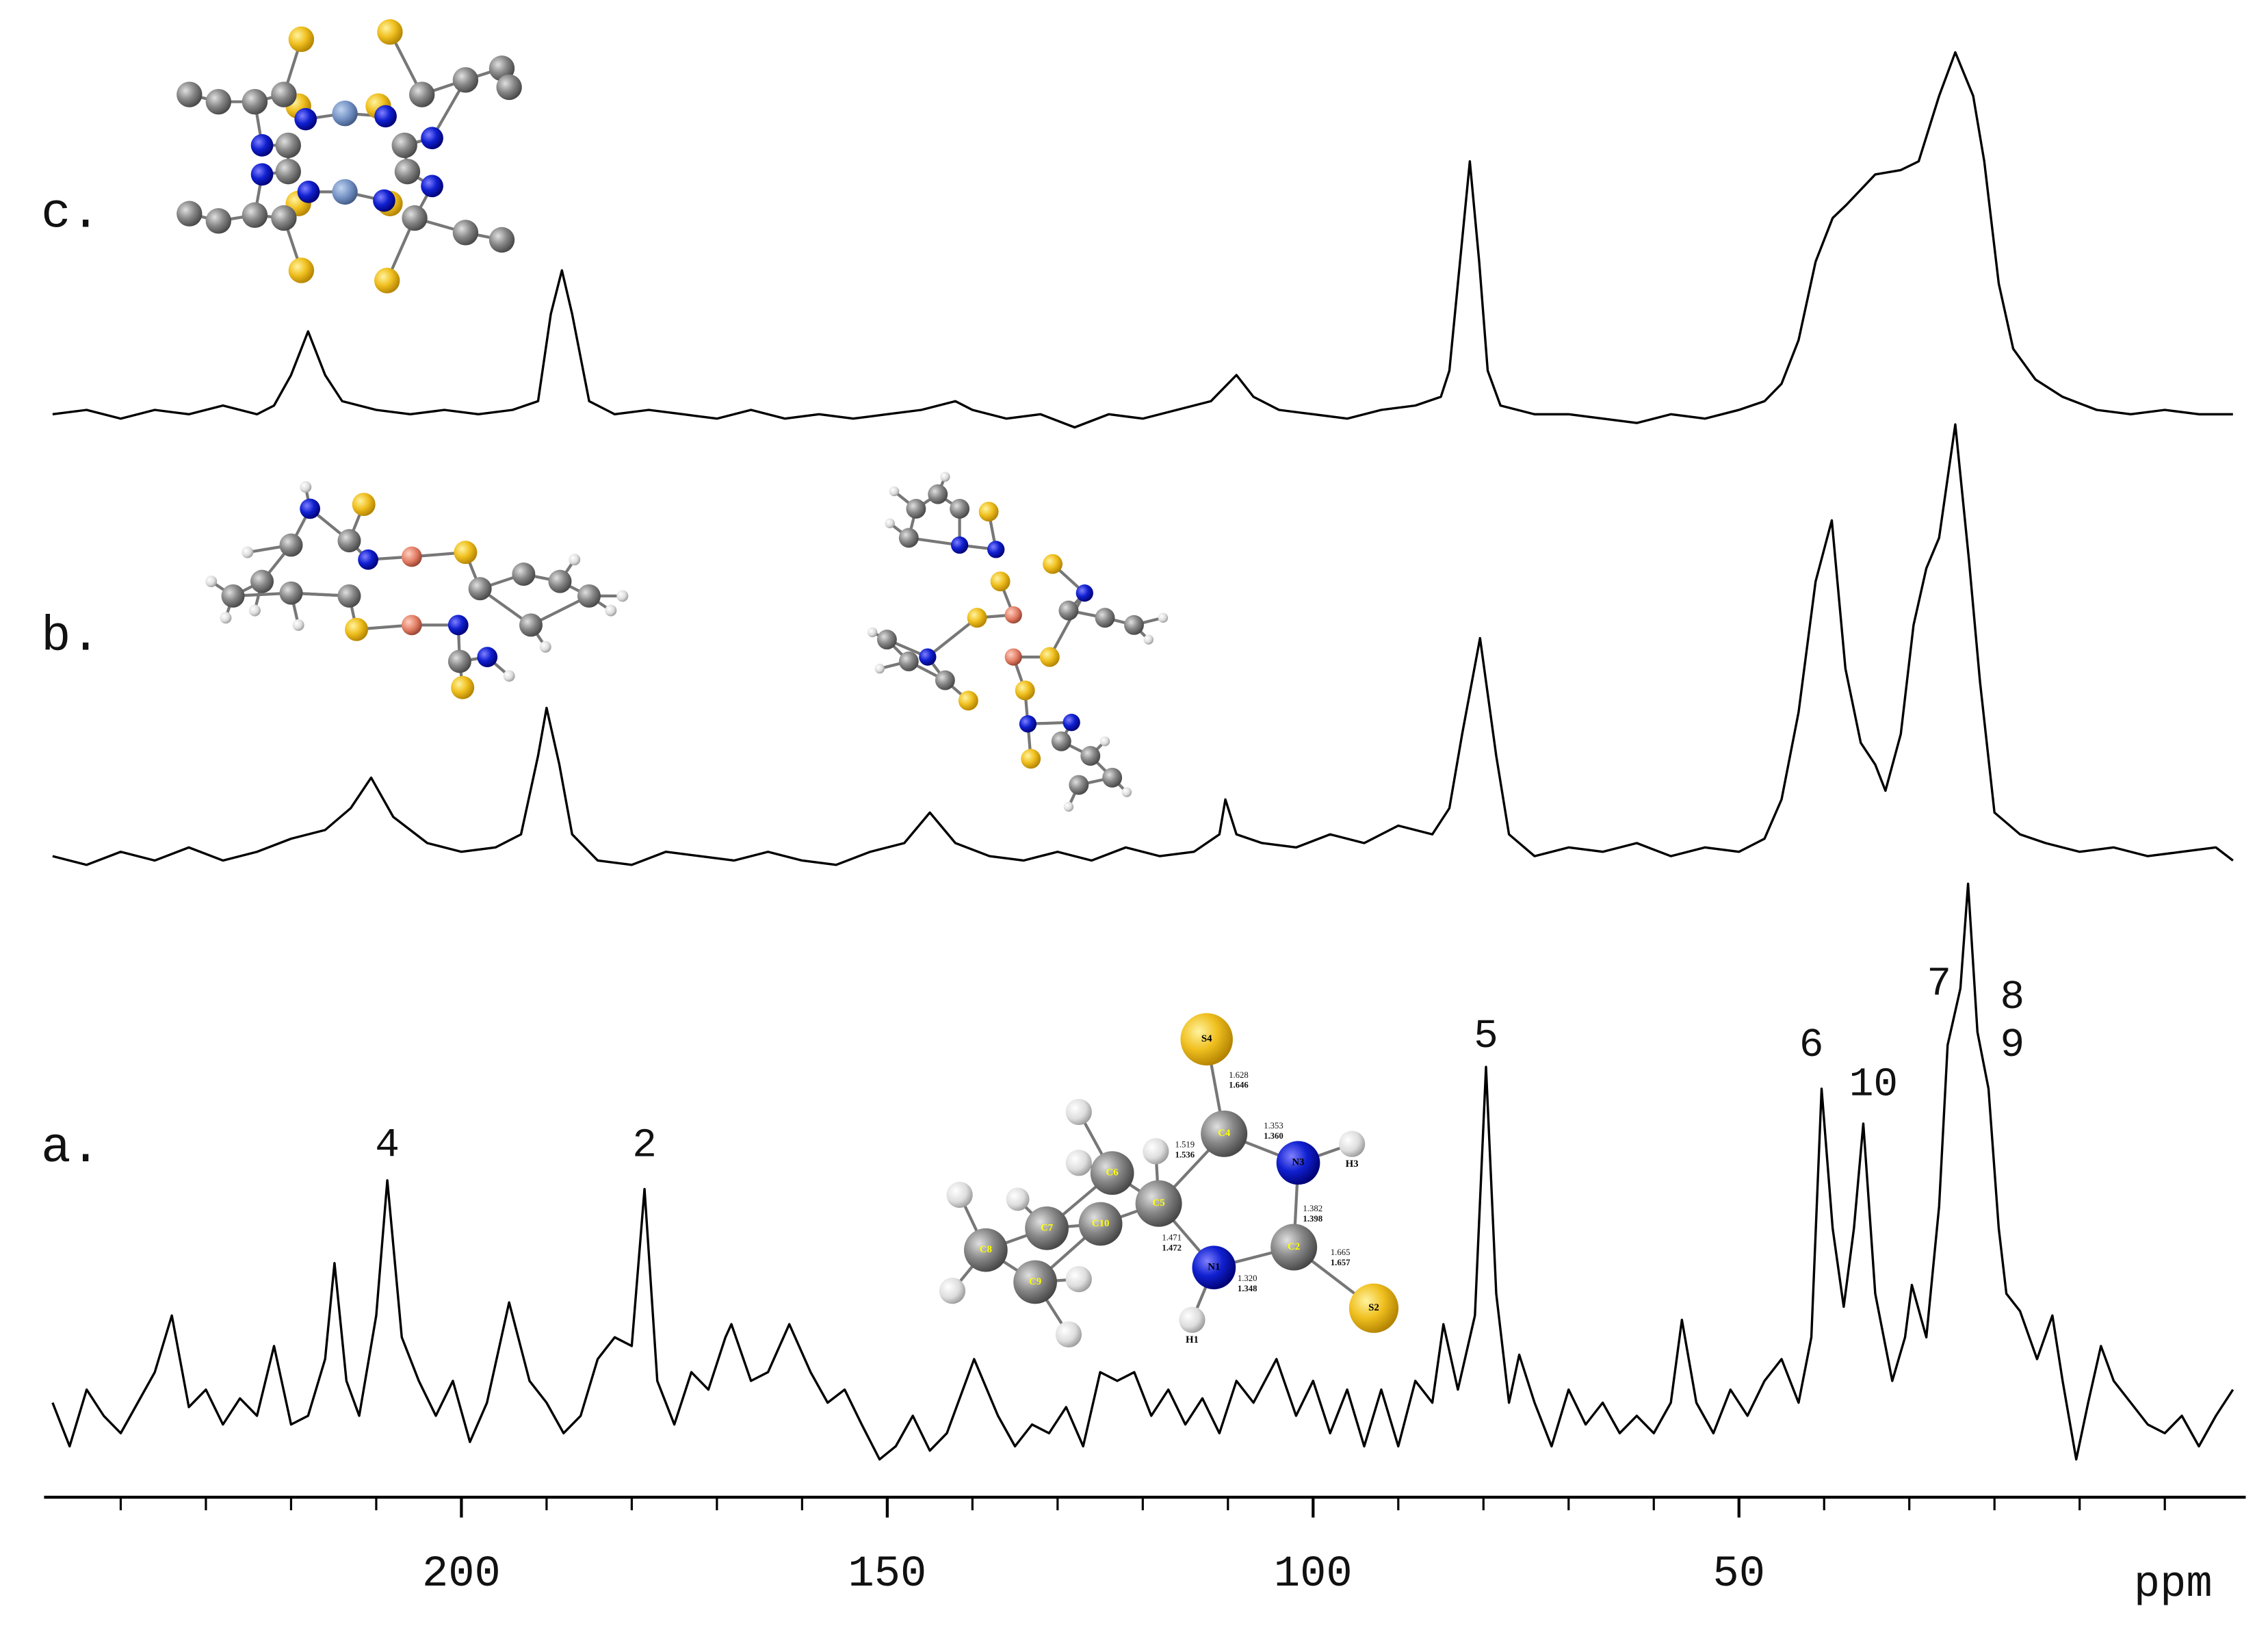 This screenshot has width=2268, height=1628. Describe the element at coordinates (71, 1148) in the screenshot. I see `trace-label: a.` at that location.